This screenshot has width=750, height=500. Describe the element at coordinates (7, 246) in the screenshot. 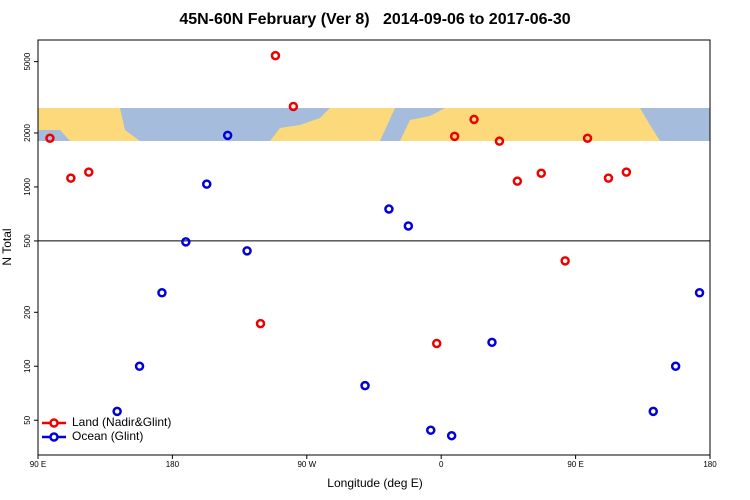

I see `y-axis-label: N Total` at that location.